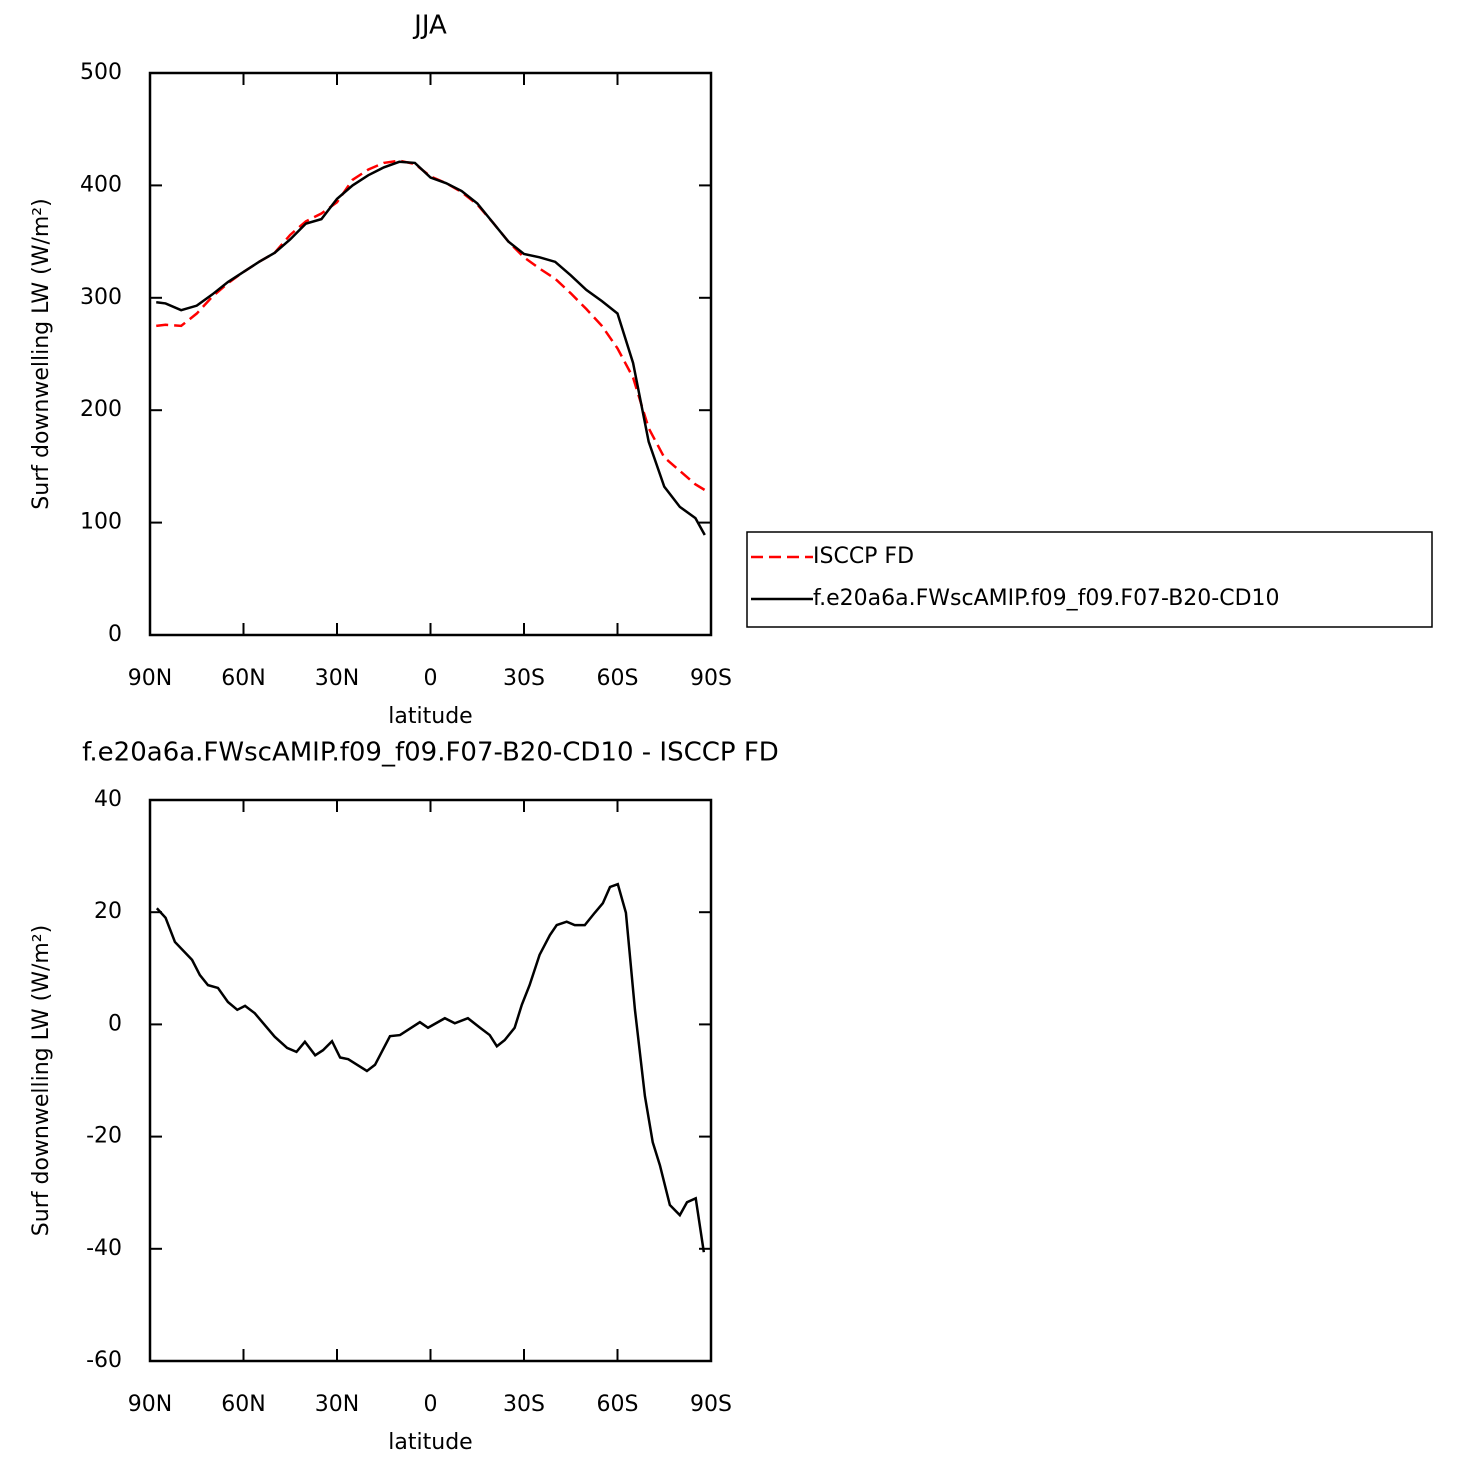  I want to click on y-tick-label: -60, so click(104, 1360).